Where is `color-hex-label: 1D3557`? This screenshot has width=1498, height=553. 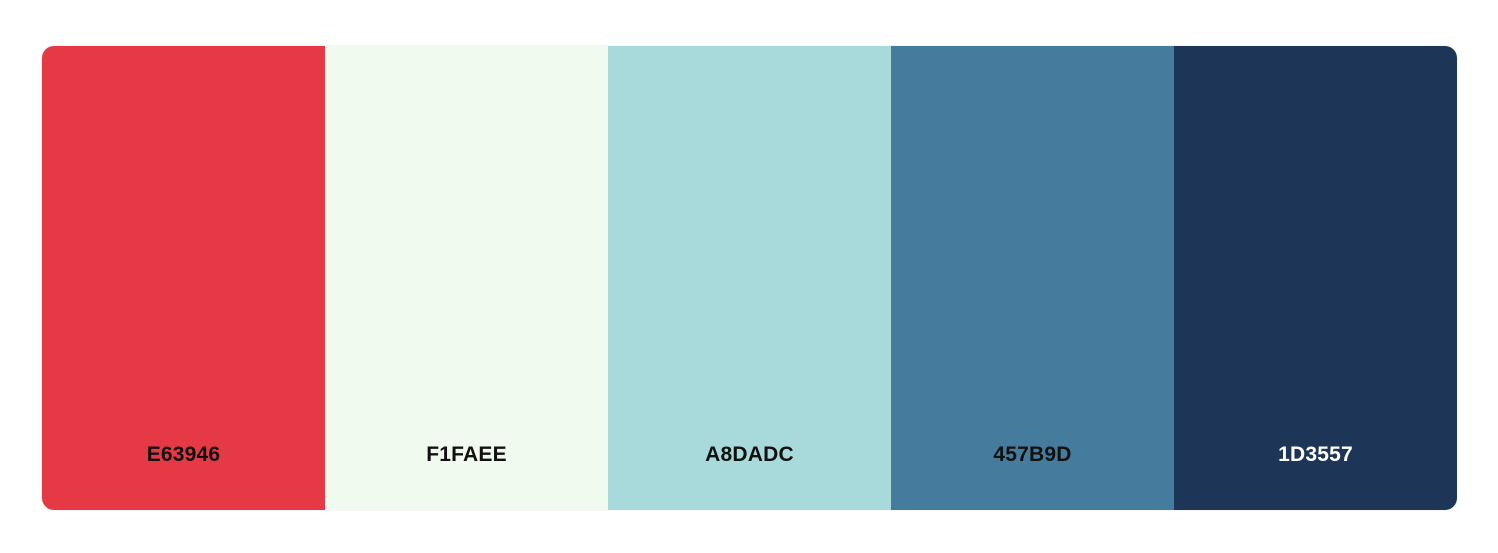 color-hex-label: 1D3557 is located at coordinates (1315, 454).